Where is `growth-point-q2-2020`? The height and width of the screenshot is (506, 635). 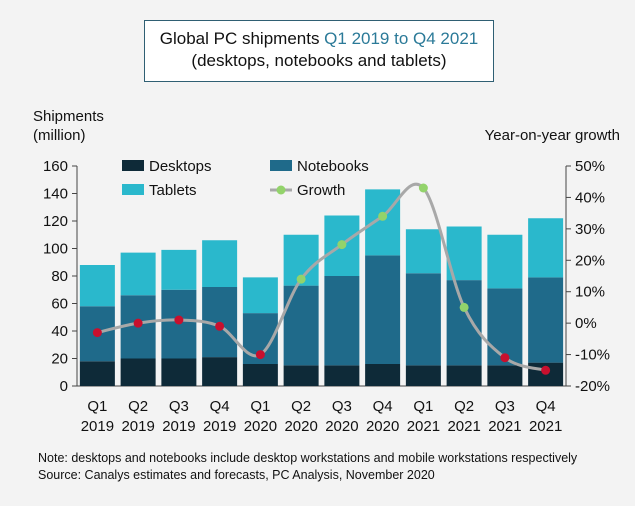 growth-point-q2-2020 is located at coordinates (301, 279).